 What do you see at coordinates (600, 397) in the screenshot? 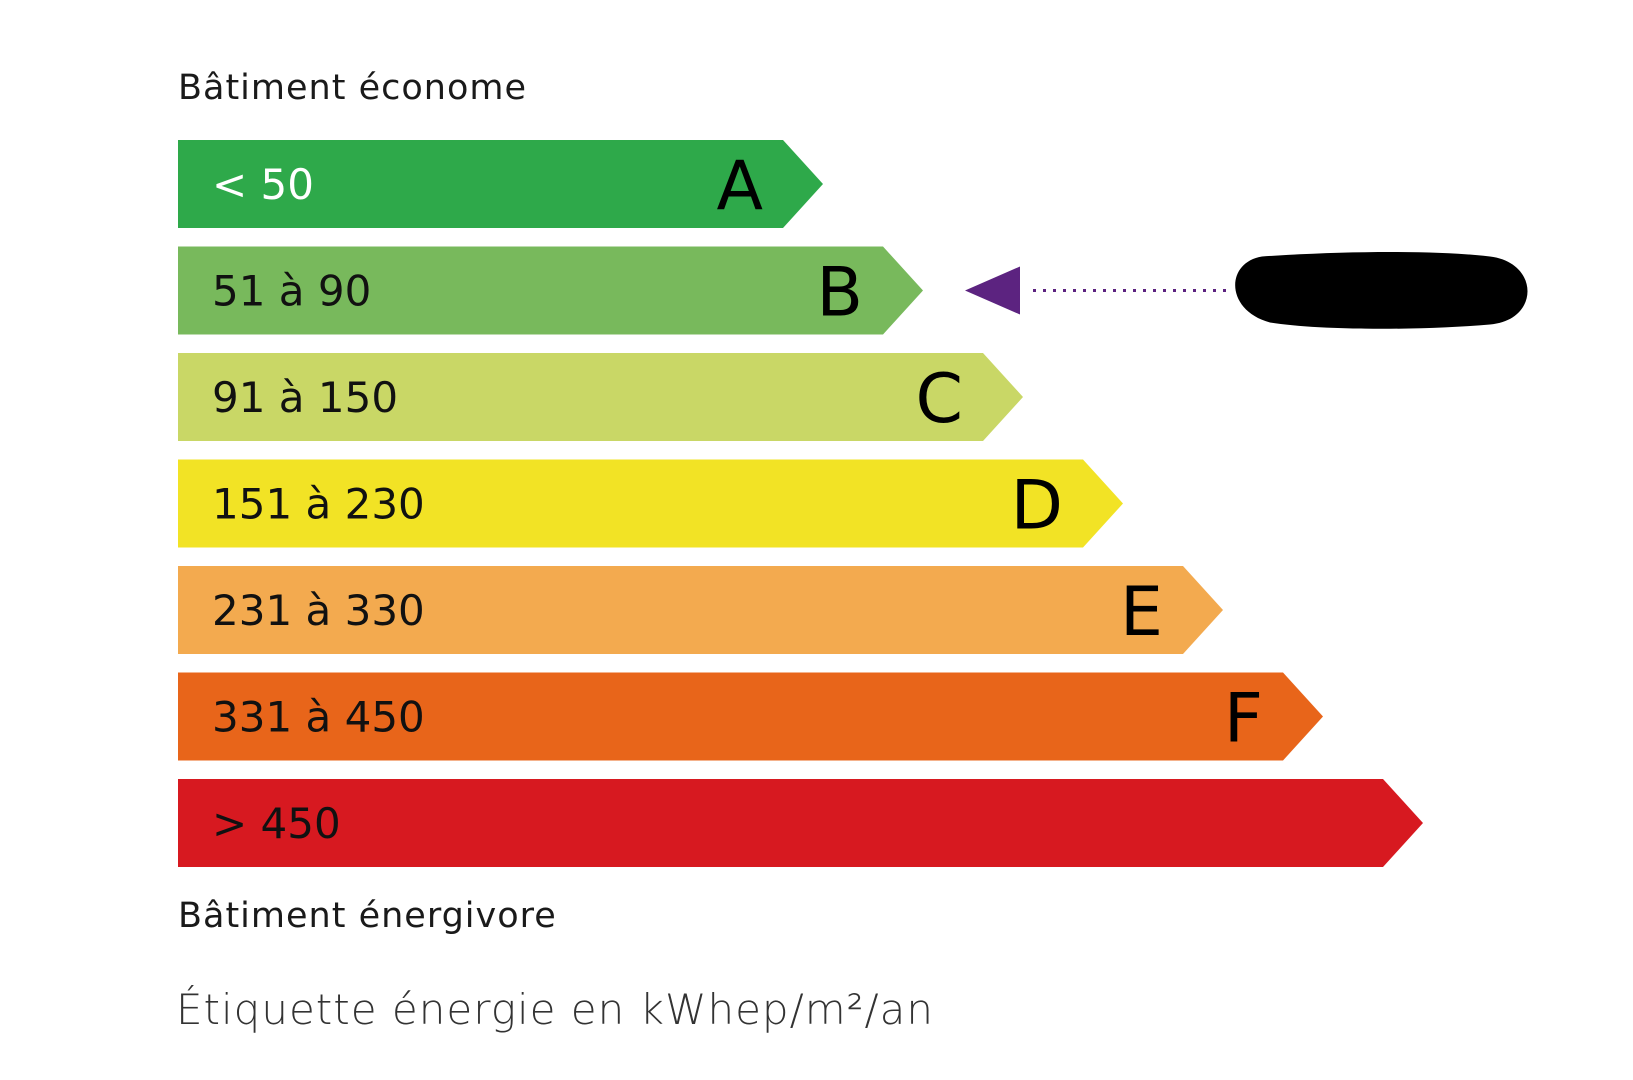
I see `class-bar-c` at bounding box center [600, 397].